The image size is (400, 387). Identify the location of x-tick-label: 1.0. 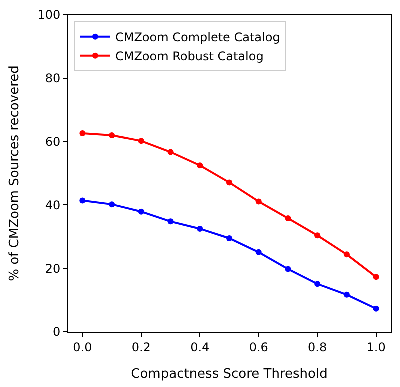
(376, 347).